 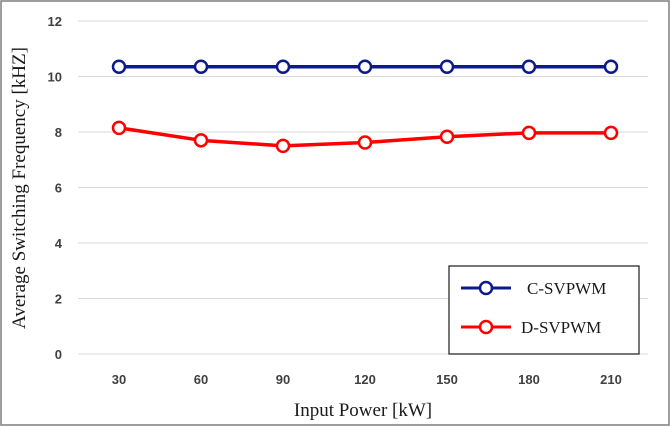 I want to click on y-tick-label: 8, so click(x=58, y=132).